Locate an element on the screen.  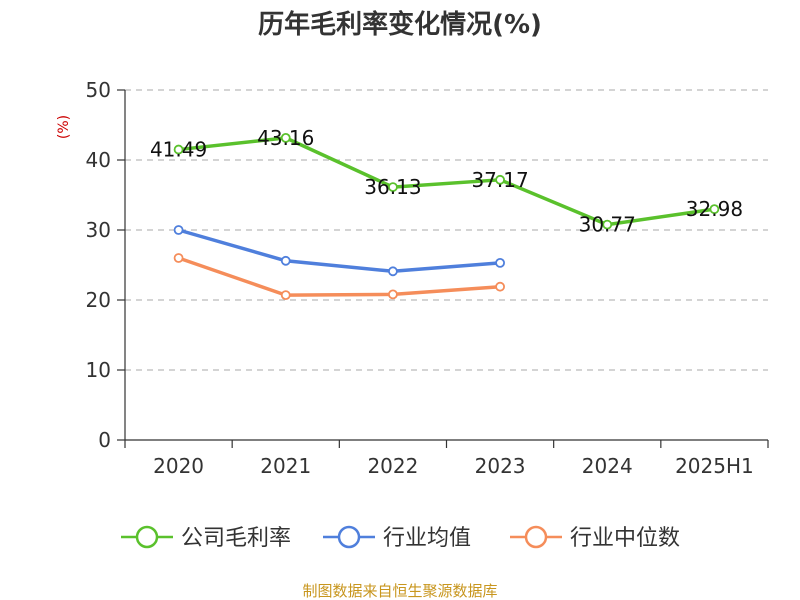
data-label: 37.17 is located at coordinates (499, 180).